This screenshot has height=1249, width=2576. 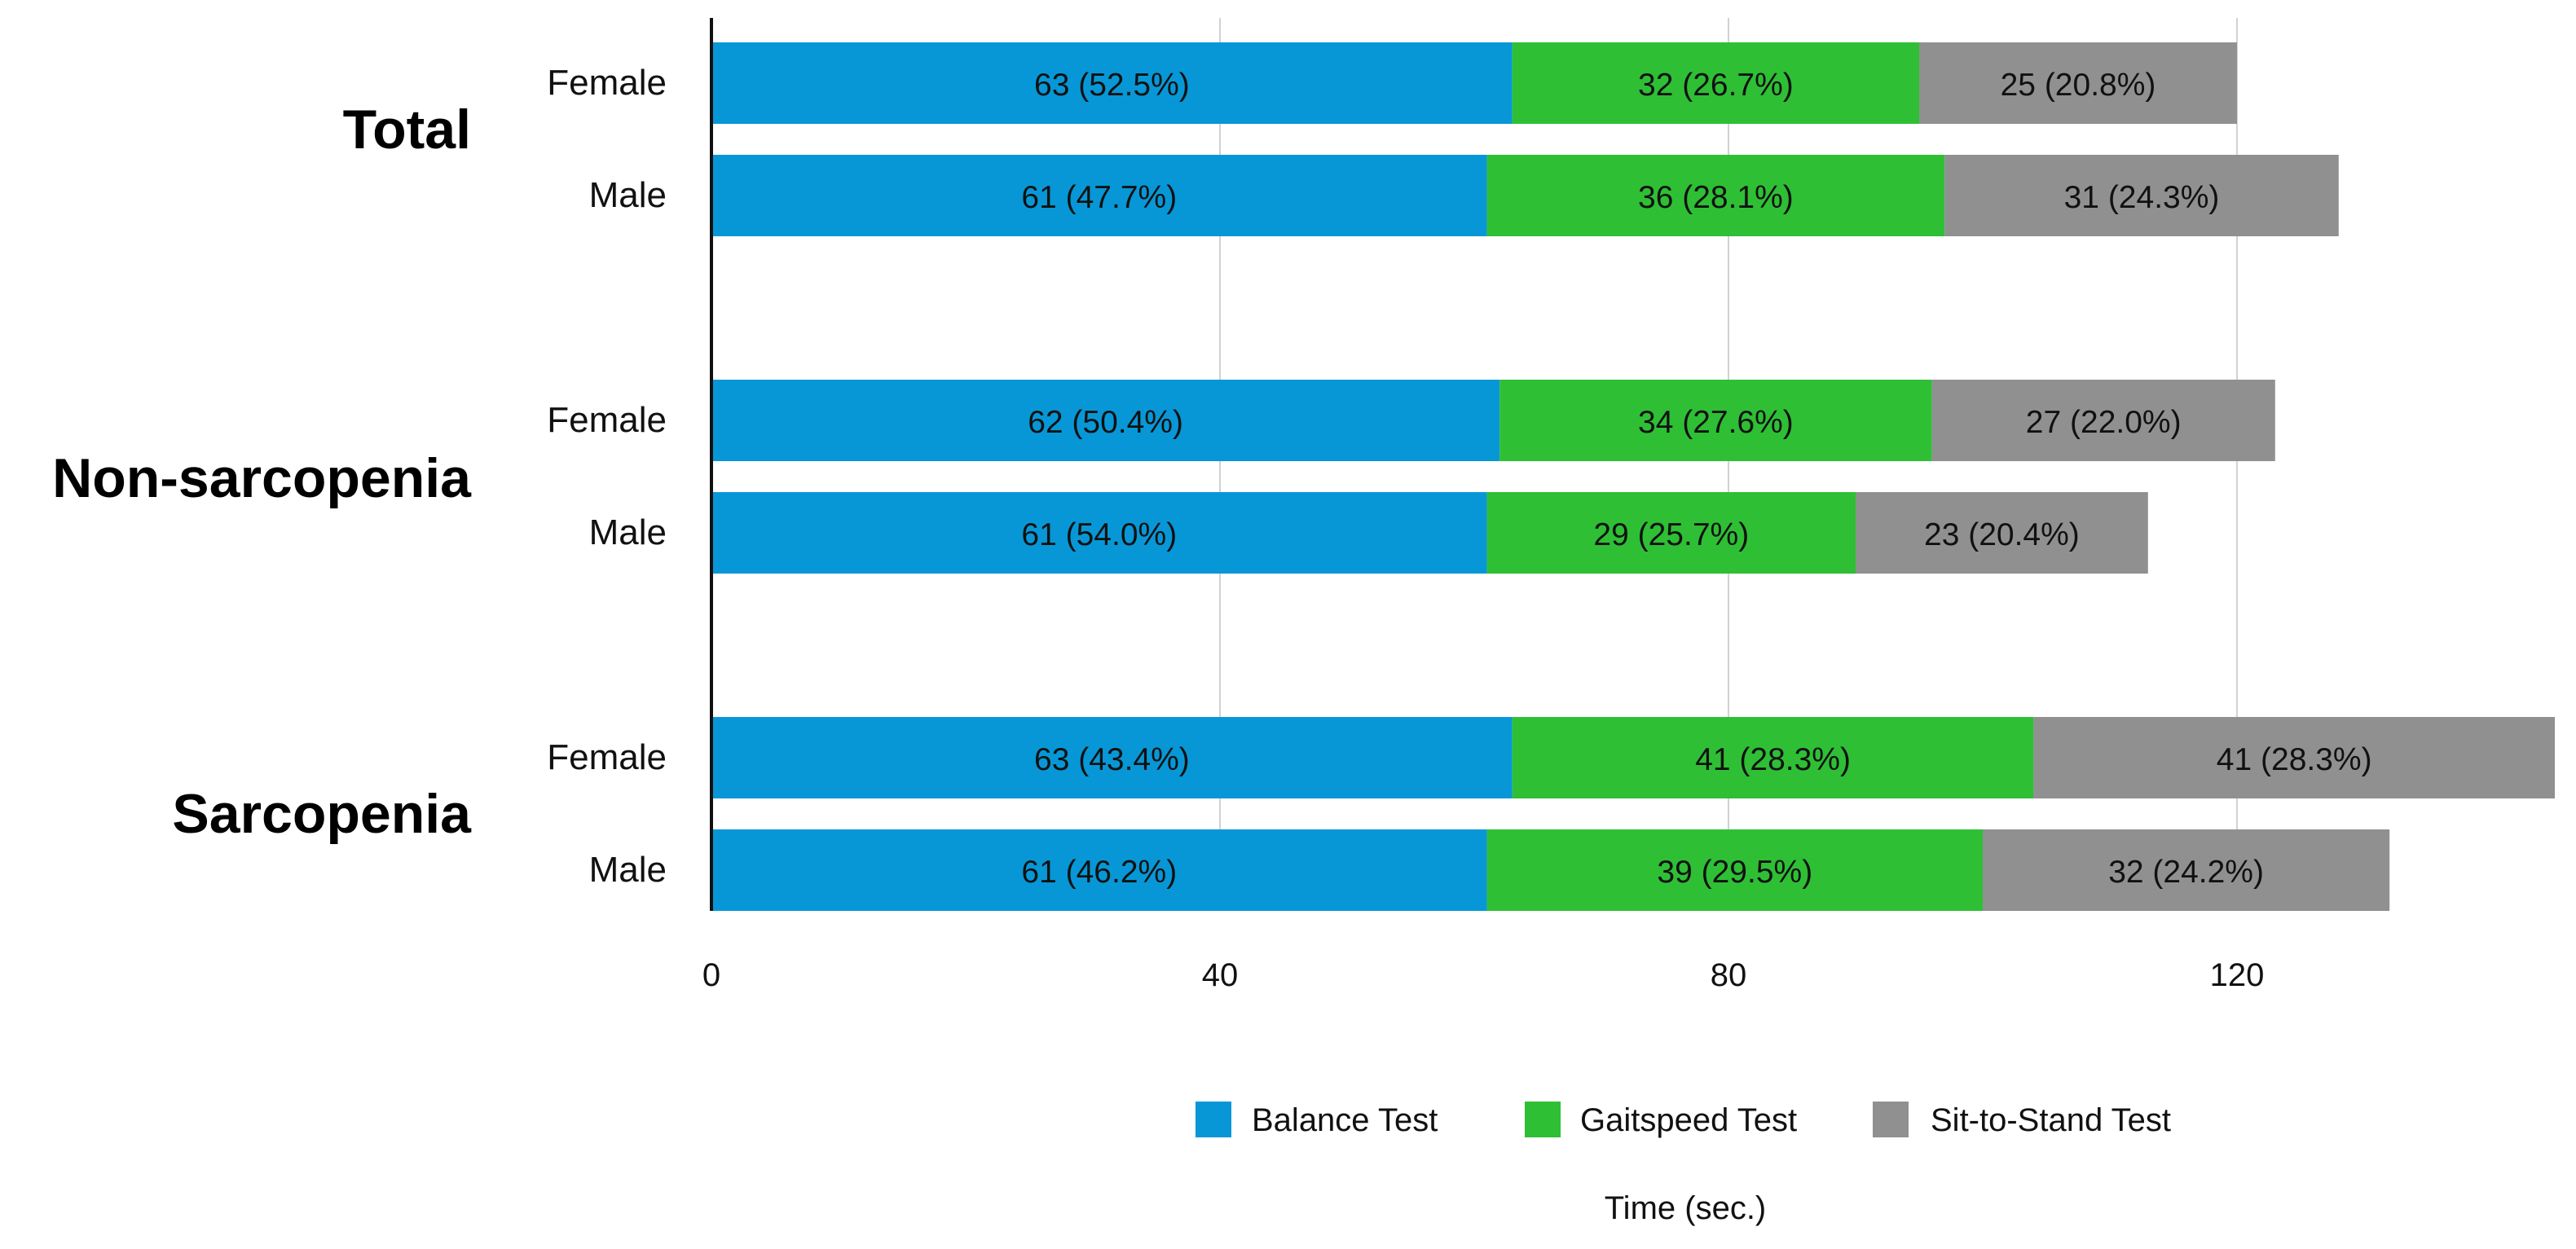 What do you see at coordinates (1689, 1120) in the screenshot?
I see `legend-label-gaitspeed-test: Gaitspeed Test` at bounding box center [1689, 1120].